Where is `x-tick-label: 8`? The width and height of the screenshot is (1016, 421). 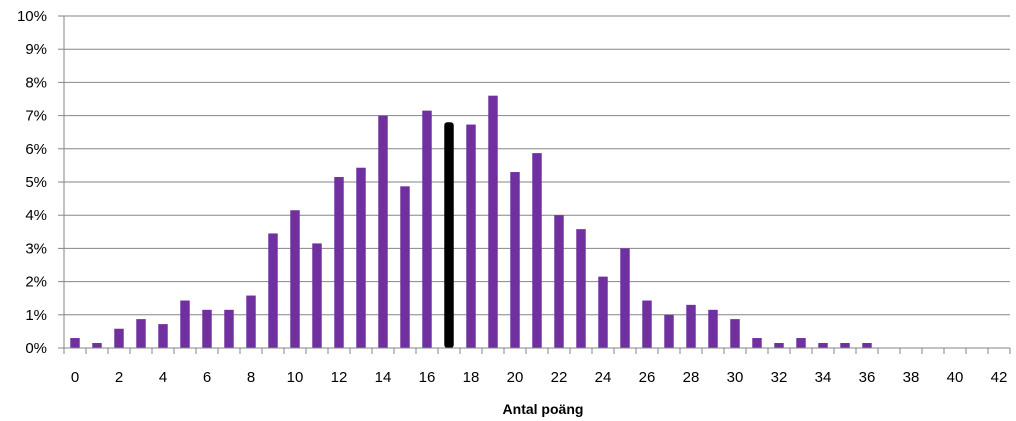
x-tick-label: 8 is located at coordinates (251, 377).